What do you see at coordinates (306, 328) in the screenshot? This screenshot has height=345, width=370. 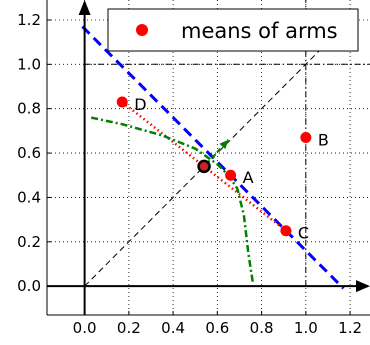 I see `x-tick-label: 1.0` at bounding box center [306, 328].